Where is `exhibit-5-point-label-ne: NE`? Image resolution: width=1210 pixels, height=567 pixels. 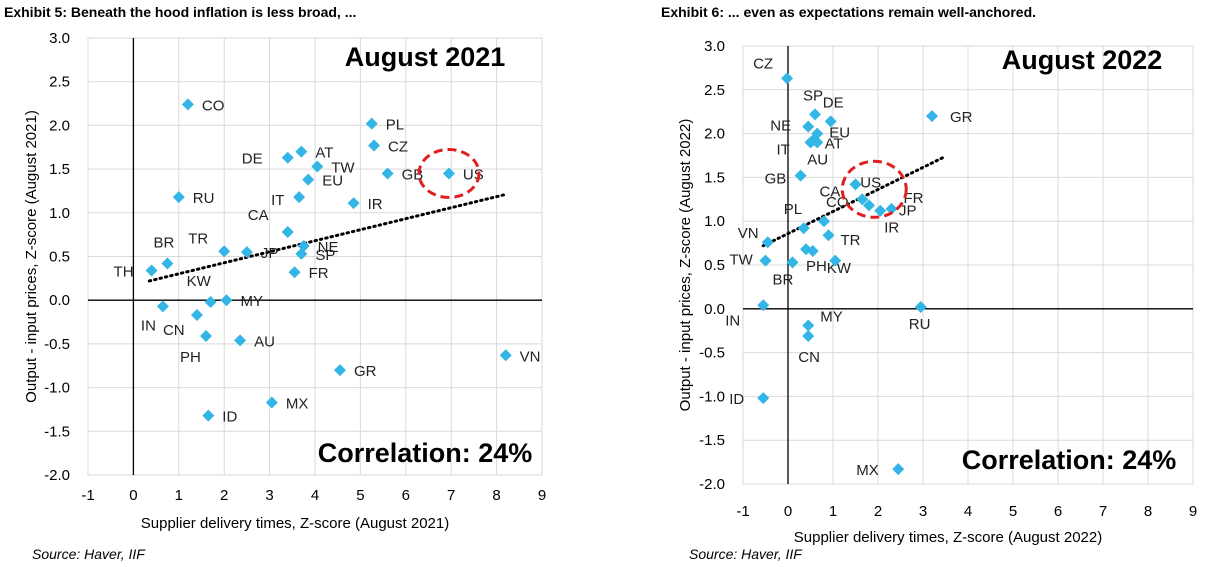 exhibit-5-point-label-ne: NE is located at coordinates (328, 247).